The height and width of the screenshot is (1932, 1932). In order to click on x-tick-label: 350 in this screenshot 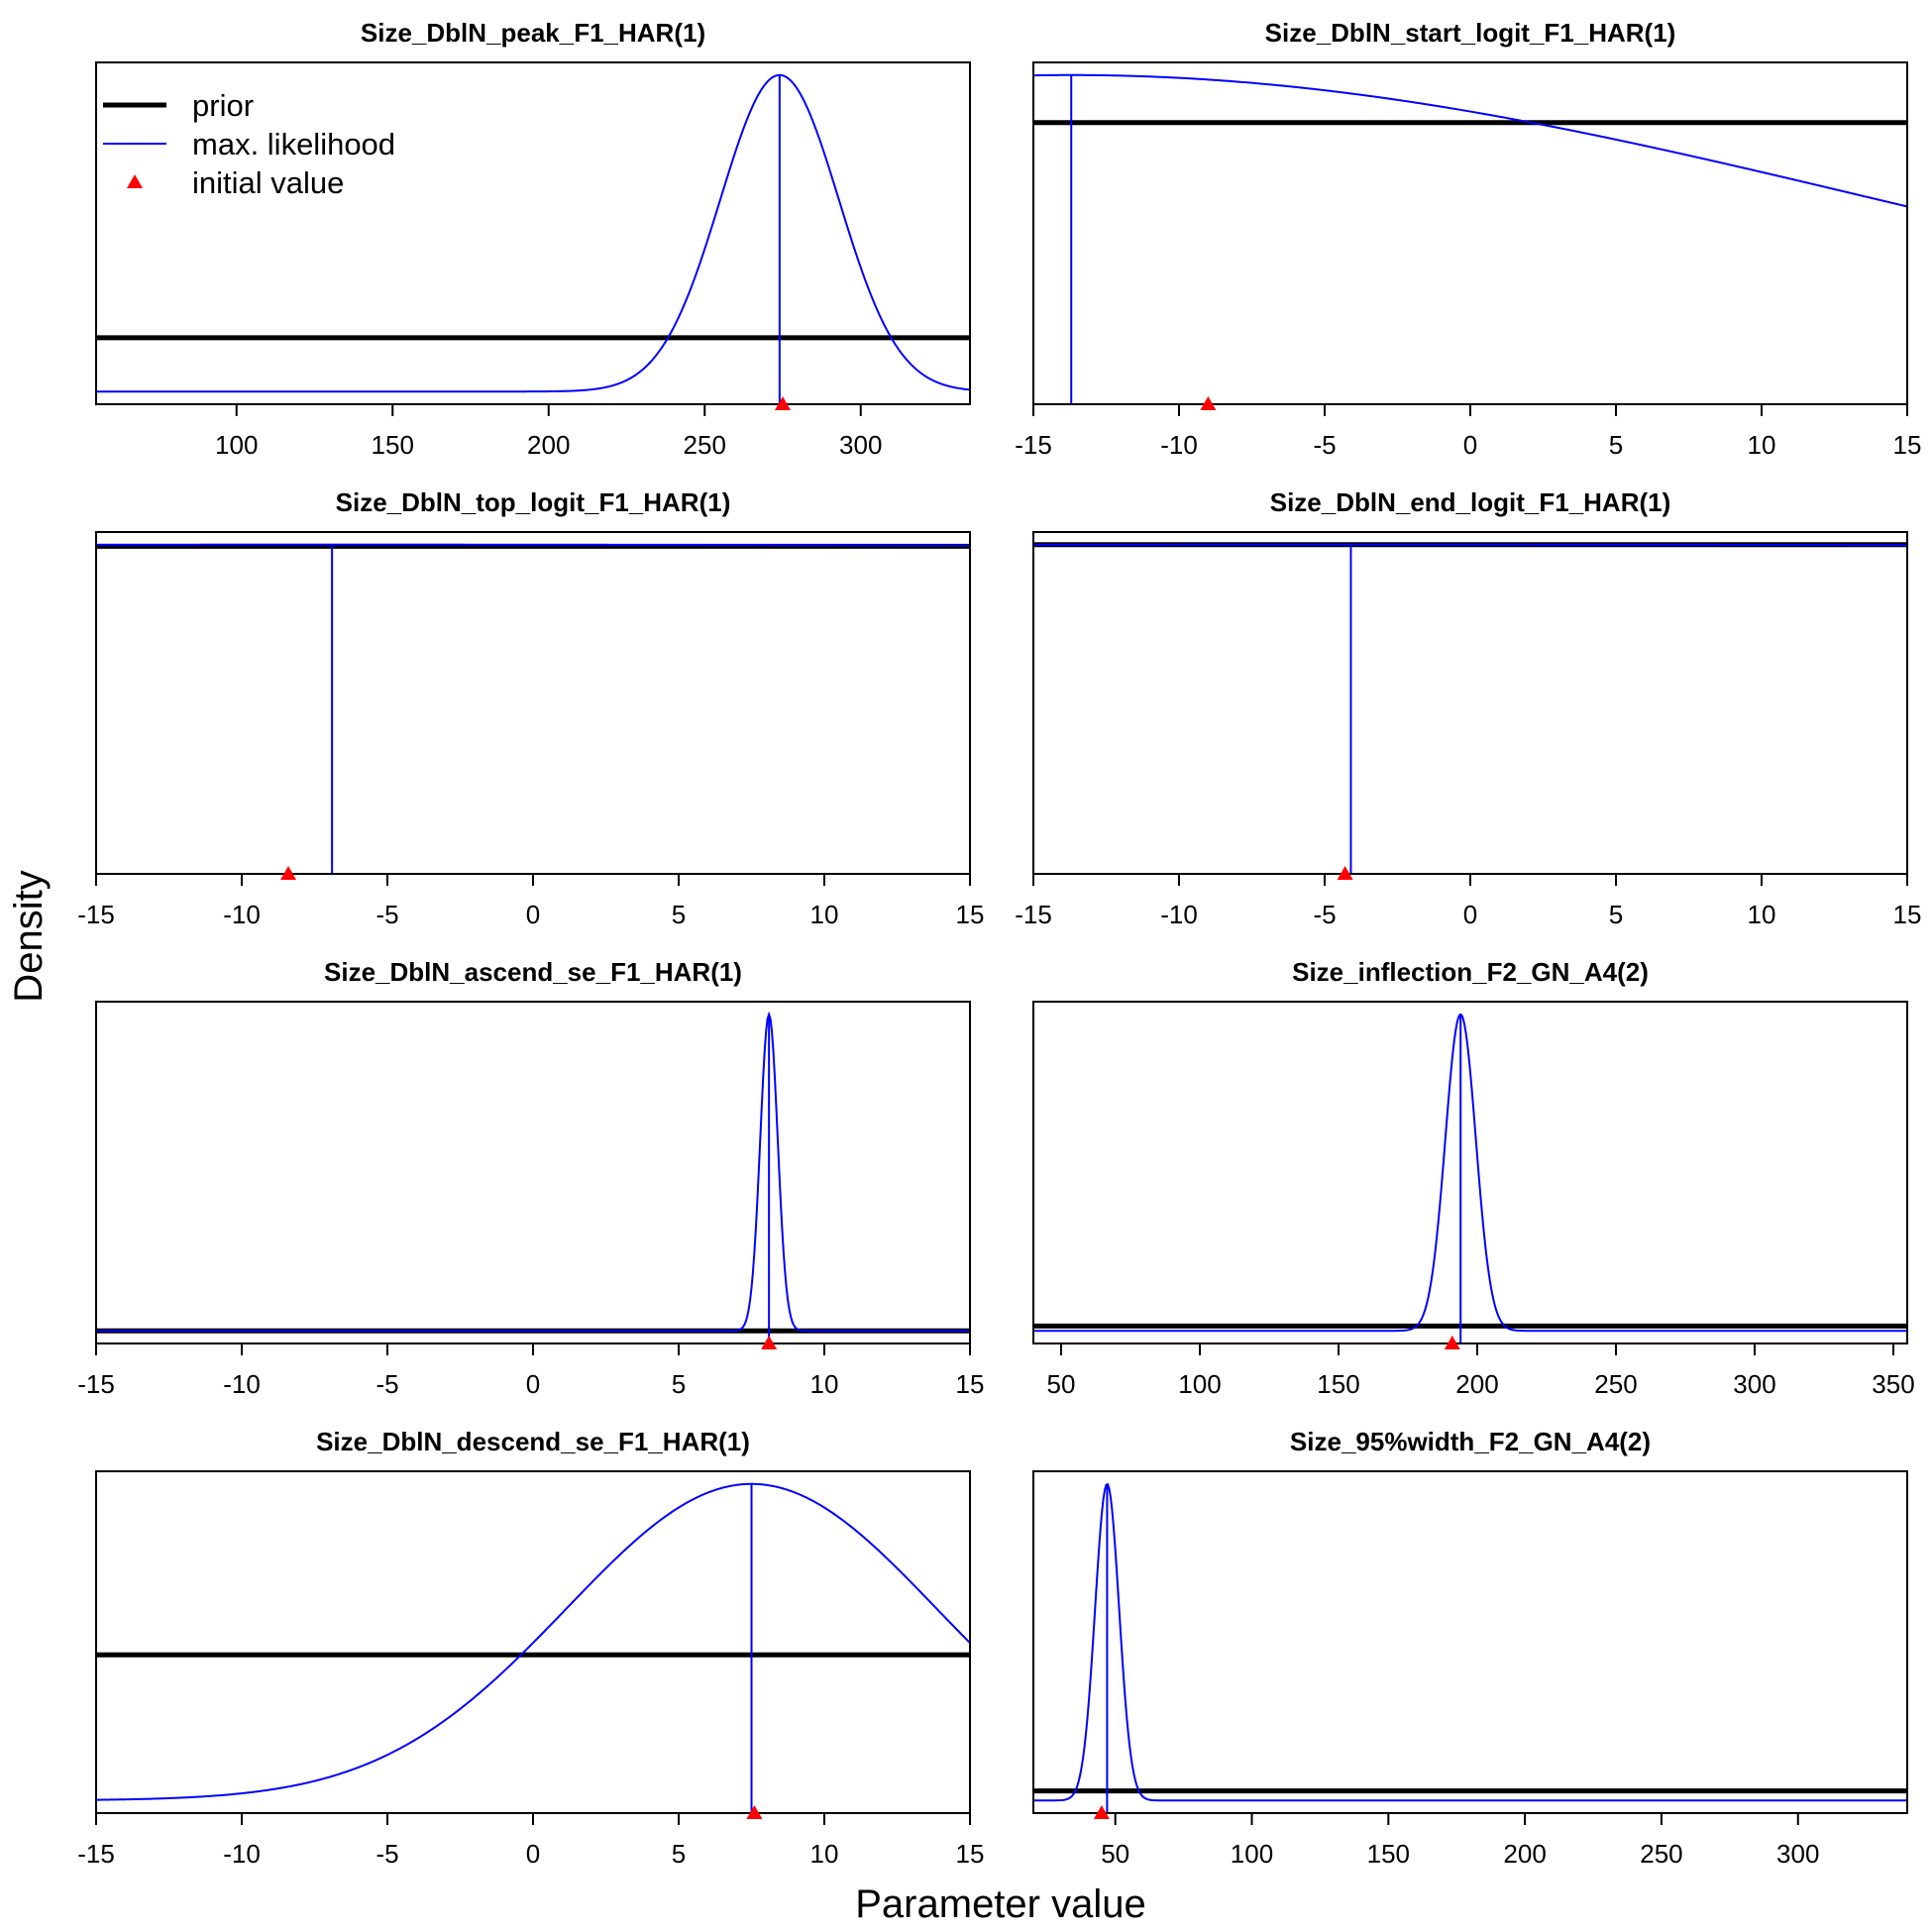, I will do `click(1893, 1384)`.